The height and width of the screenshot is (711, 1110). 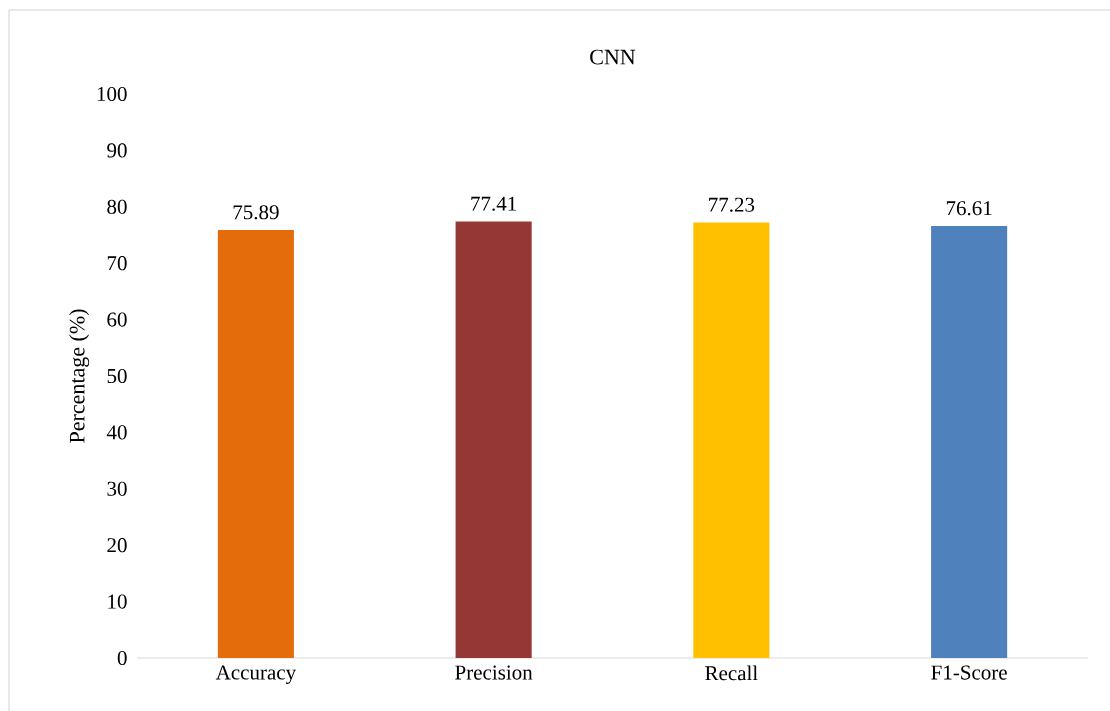 What do you see at coordinates (117, 488) in the screenshot?
I see `y-tick-label: 30` at bounding box center [117, 488].